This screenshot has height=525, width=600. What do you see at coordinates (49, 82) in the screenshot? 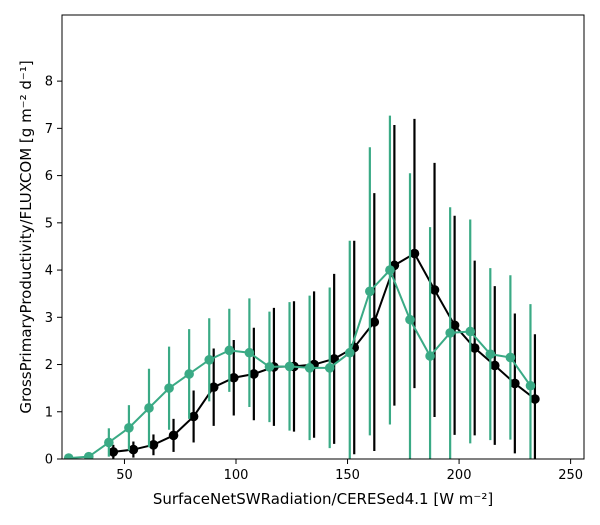
I see `y-tick-label-8: 8` at bounding box center [49, 82].